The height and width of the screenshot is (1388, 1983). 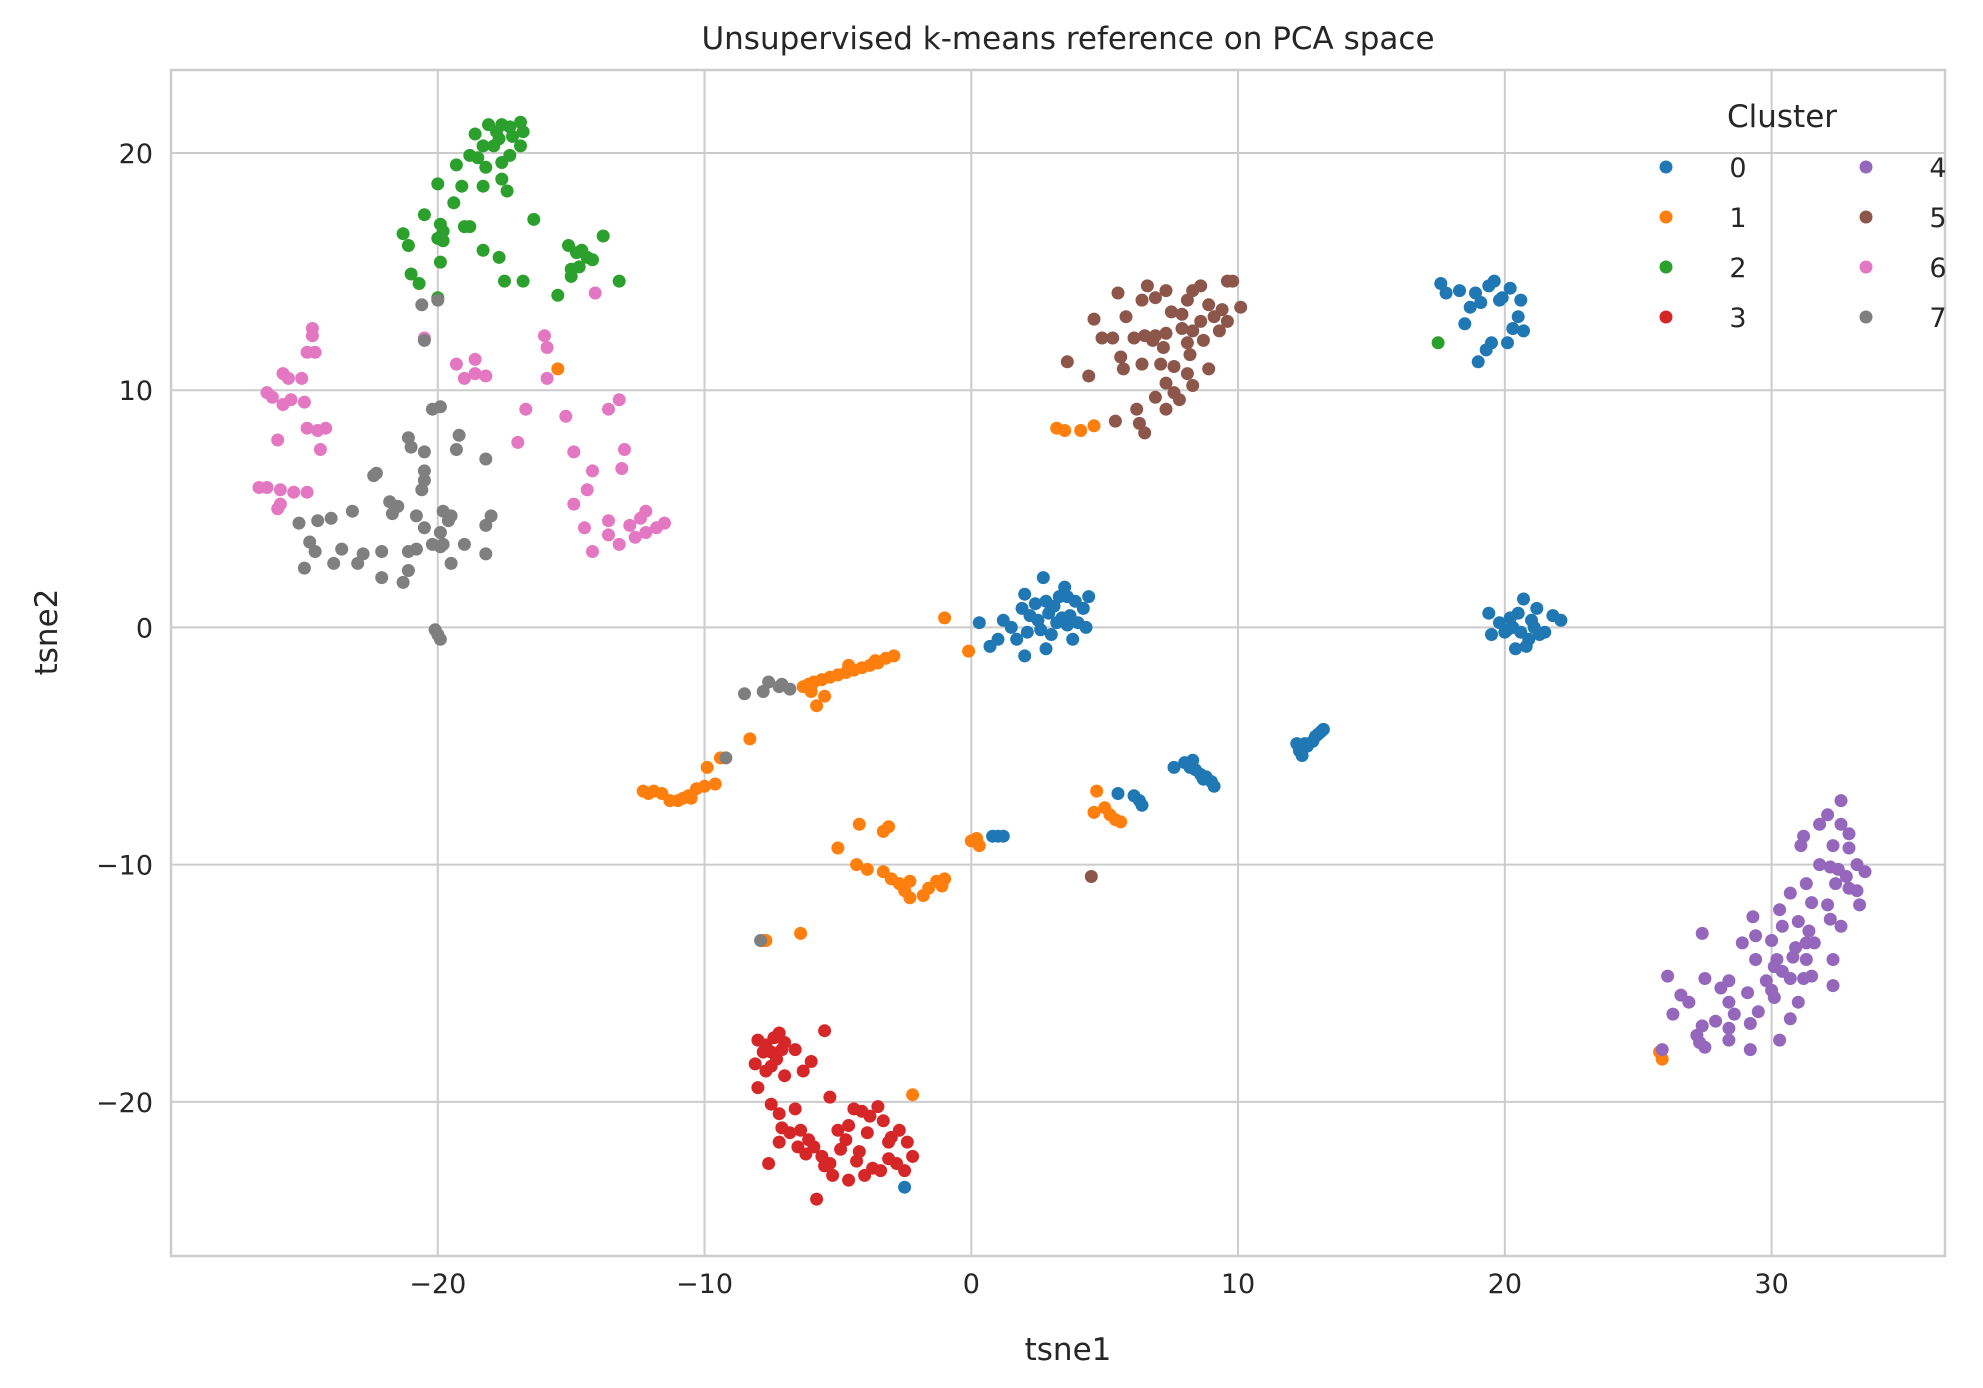 I want to click on x-tick-label: 20, so click(x=1505, y=1284).